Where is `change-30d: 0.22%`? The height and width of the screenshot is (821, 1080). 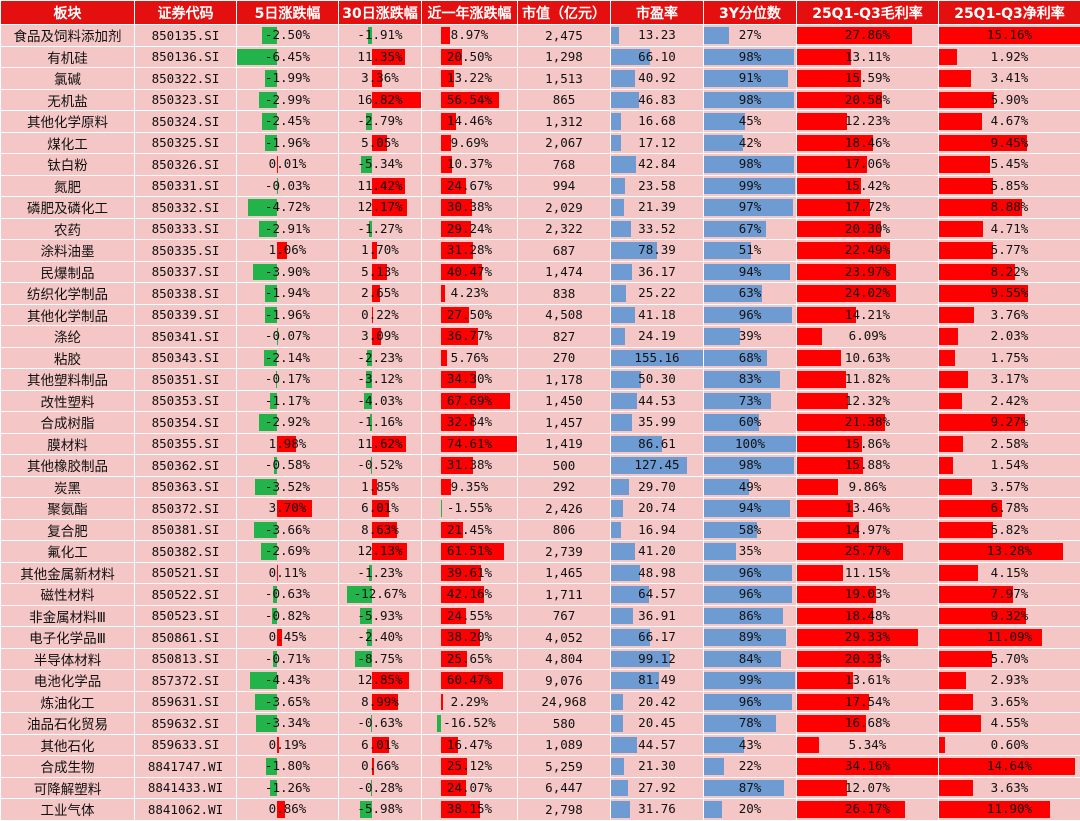
change-30d: 0.22% is located at coordinates (380, 315).